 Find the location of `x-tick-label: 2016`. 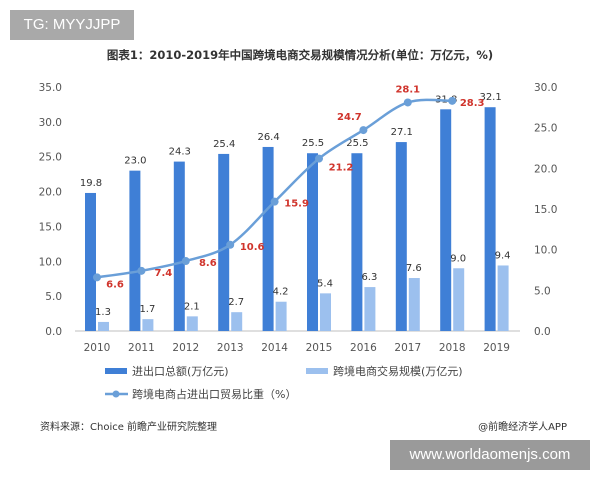

x-tick-label: 2016 is located at coordinates (363, 348).